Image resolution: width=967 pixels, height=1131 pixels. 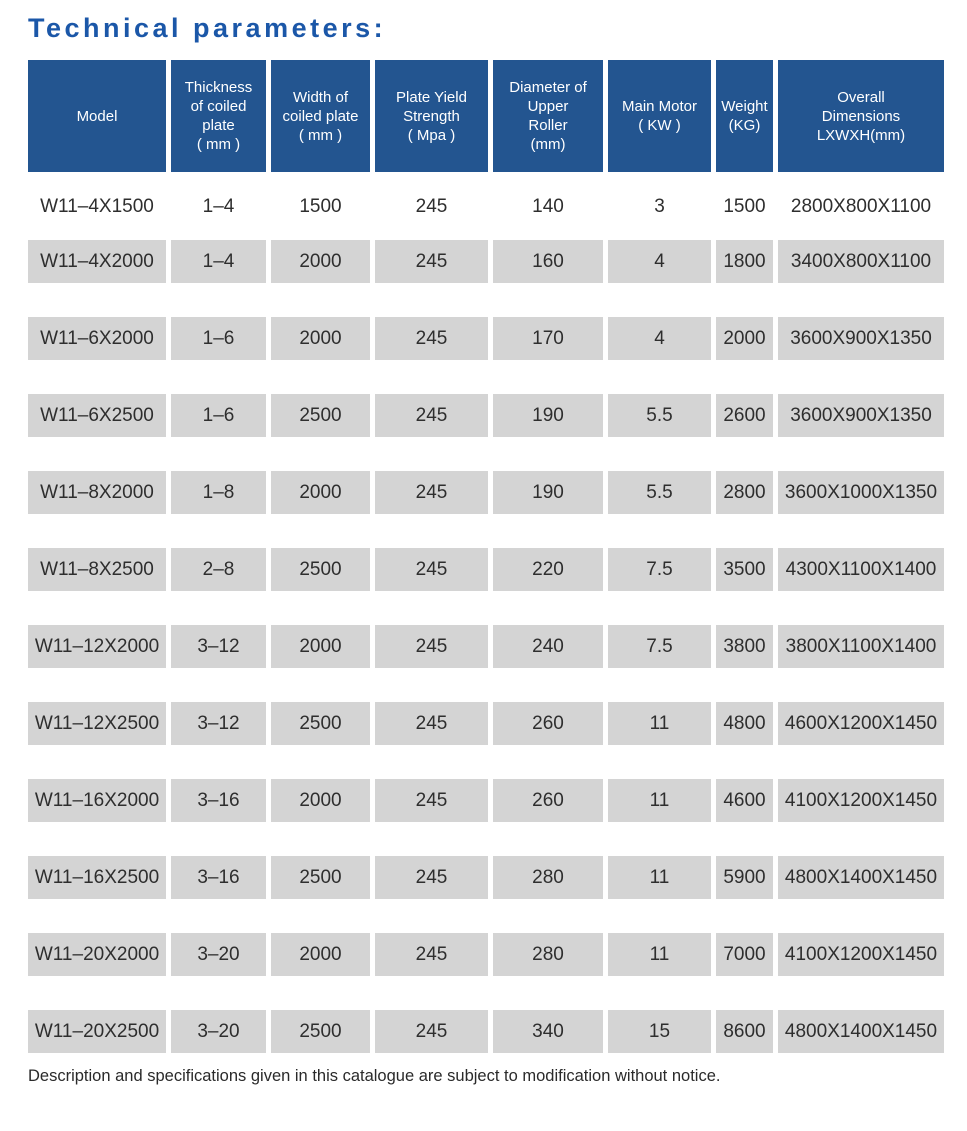 What do you see at coordinates (97, 206) in the screenshot?
I see `model-cell: W11–4X1500` at bounding box center [97, 206].